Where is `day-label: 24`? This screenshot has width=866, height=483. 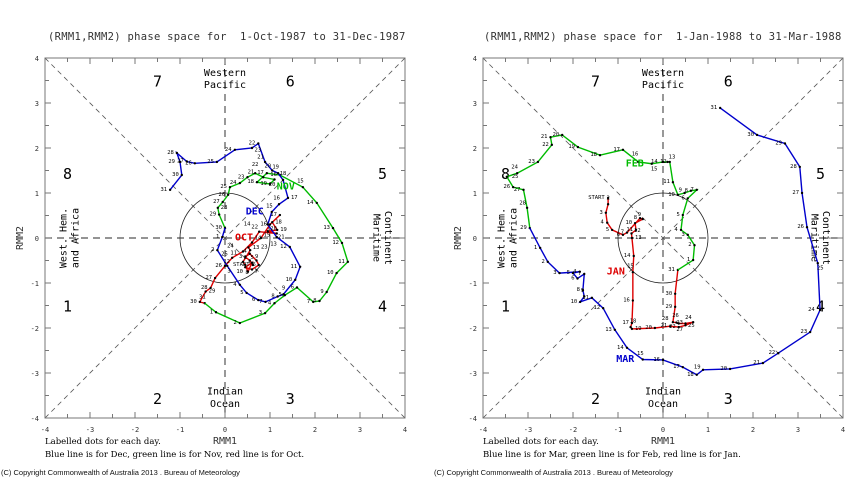
day-label: 24 is located at coordinates (233, 183).